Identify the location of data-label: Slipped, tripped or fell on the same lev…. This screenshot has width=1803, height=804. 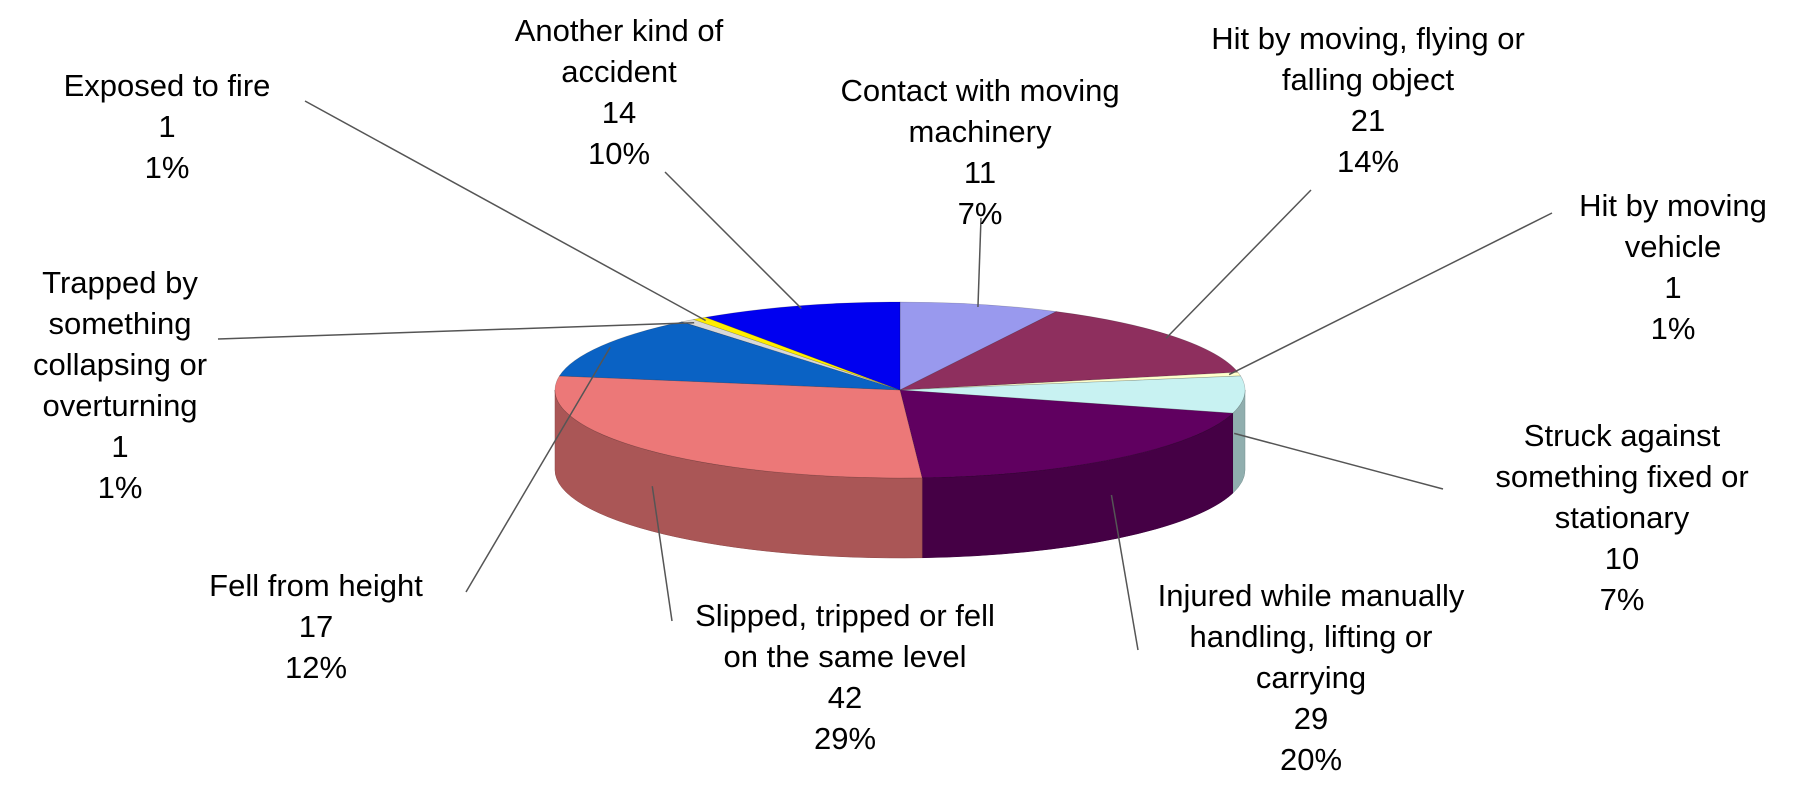
(845, 677).